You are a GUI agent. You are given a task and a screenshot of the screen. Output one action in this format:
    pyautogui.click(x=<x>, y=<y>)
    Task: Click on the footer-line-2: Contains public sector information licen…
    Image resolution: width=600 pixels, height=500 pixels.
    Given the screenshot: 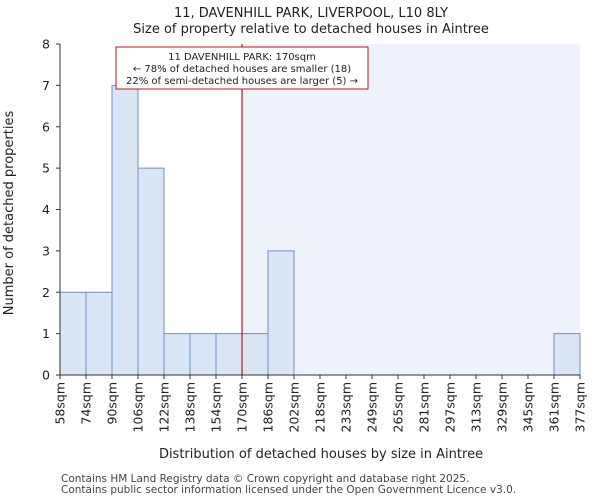 What is the action you would take?
    pyautogui.click(x=289, y=490)
    